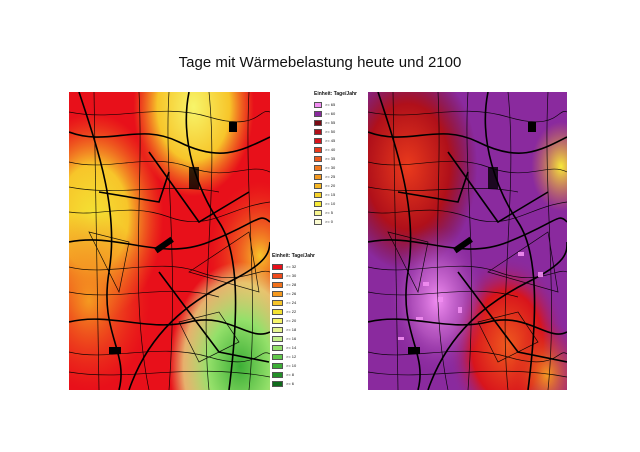  I want to click on legend-item: >= 12, so click(293, 356).